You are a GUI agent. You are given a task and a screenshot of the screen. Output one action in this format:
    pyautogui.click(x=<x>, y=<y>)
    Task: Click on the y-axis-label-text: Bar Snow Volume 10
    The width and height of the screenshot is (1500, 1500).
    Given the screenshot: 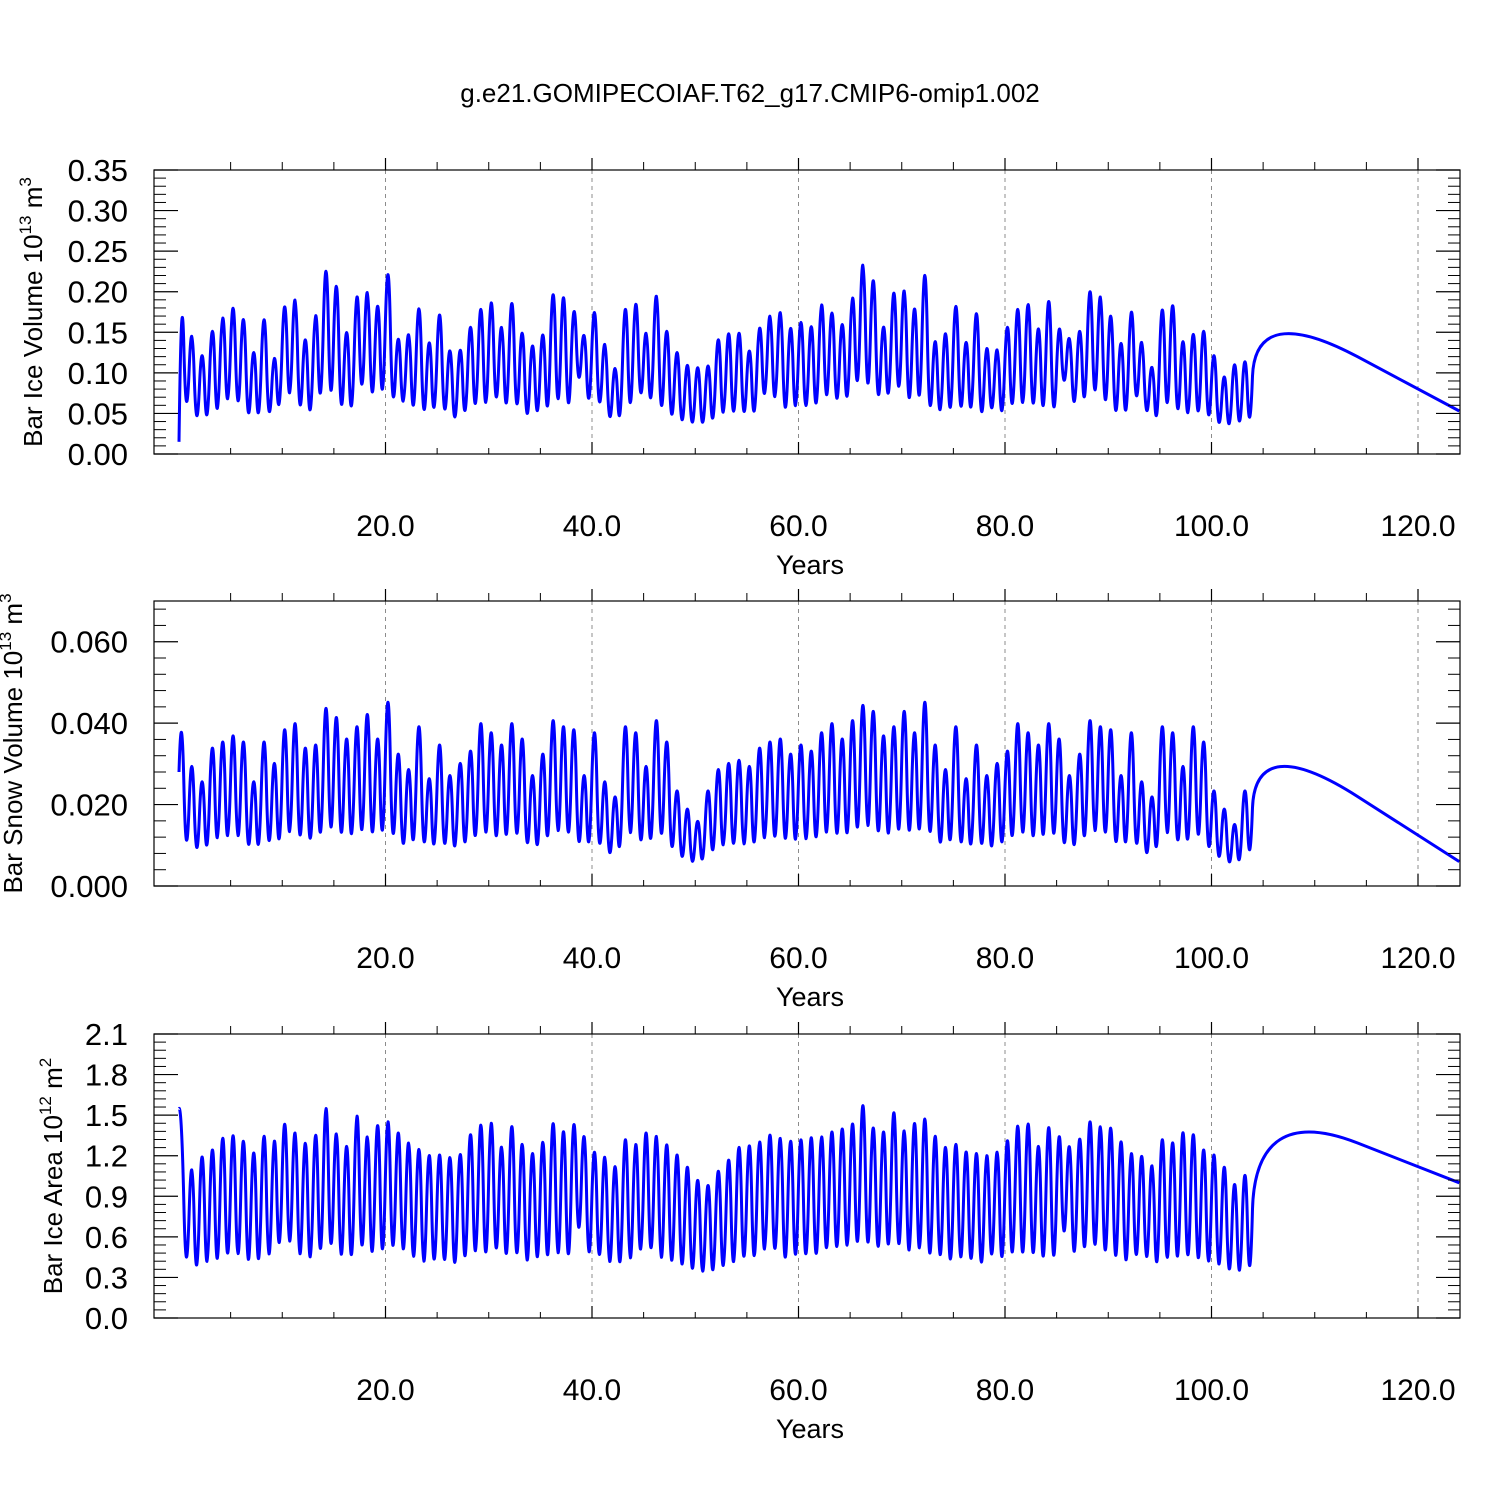 What is the action you would take?
    pyautogui.click(x=14, y=772)
    